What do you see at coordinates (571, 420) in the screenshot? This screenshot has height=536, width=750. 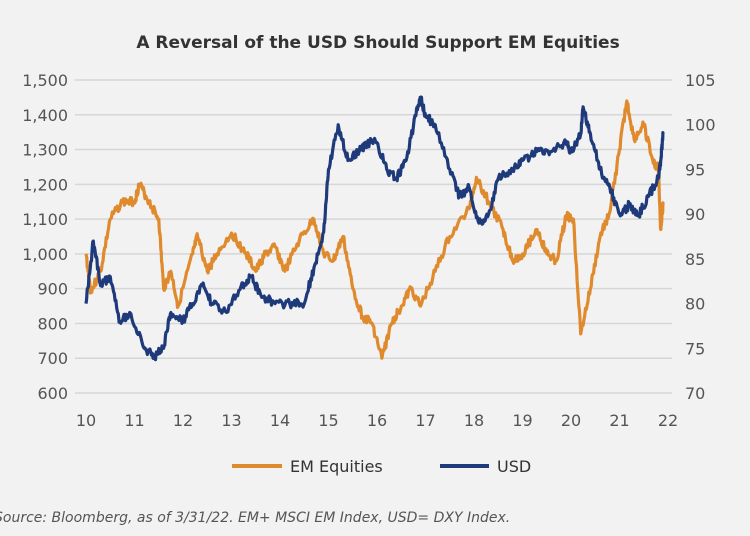 I see `x-tick-label: 20` at bounding box center [571, 420].